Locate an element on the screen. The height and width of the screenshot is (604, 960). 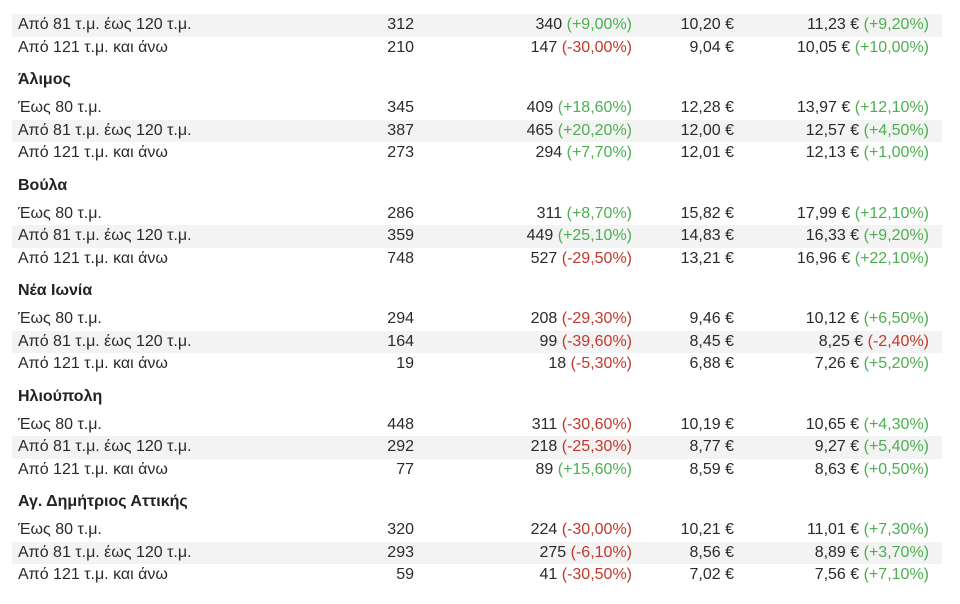
price-value: 8,25 € is located at coordinates (841, 341).